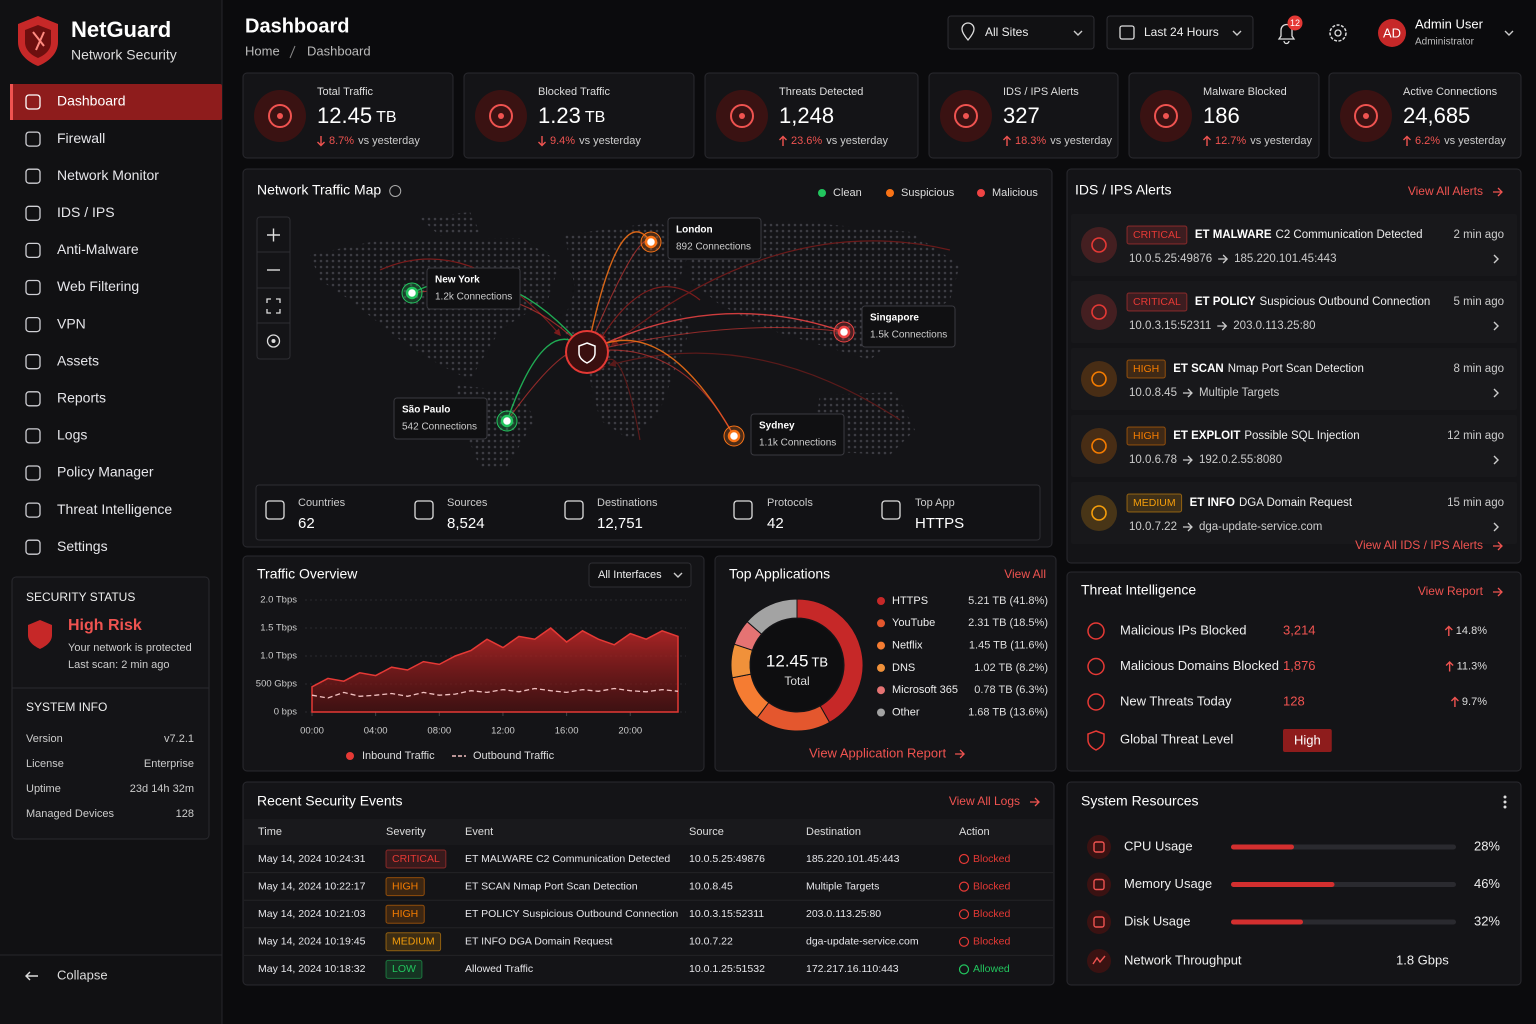  What do you see at coordinates (98, 286) in the screenshot?
I see `nav-item: Web Filtering` at bounding box center [98, 286].